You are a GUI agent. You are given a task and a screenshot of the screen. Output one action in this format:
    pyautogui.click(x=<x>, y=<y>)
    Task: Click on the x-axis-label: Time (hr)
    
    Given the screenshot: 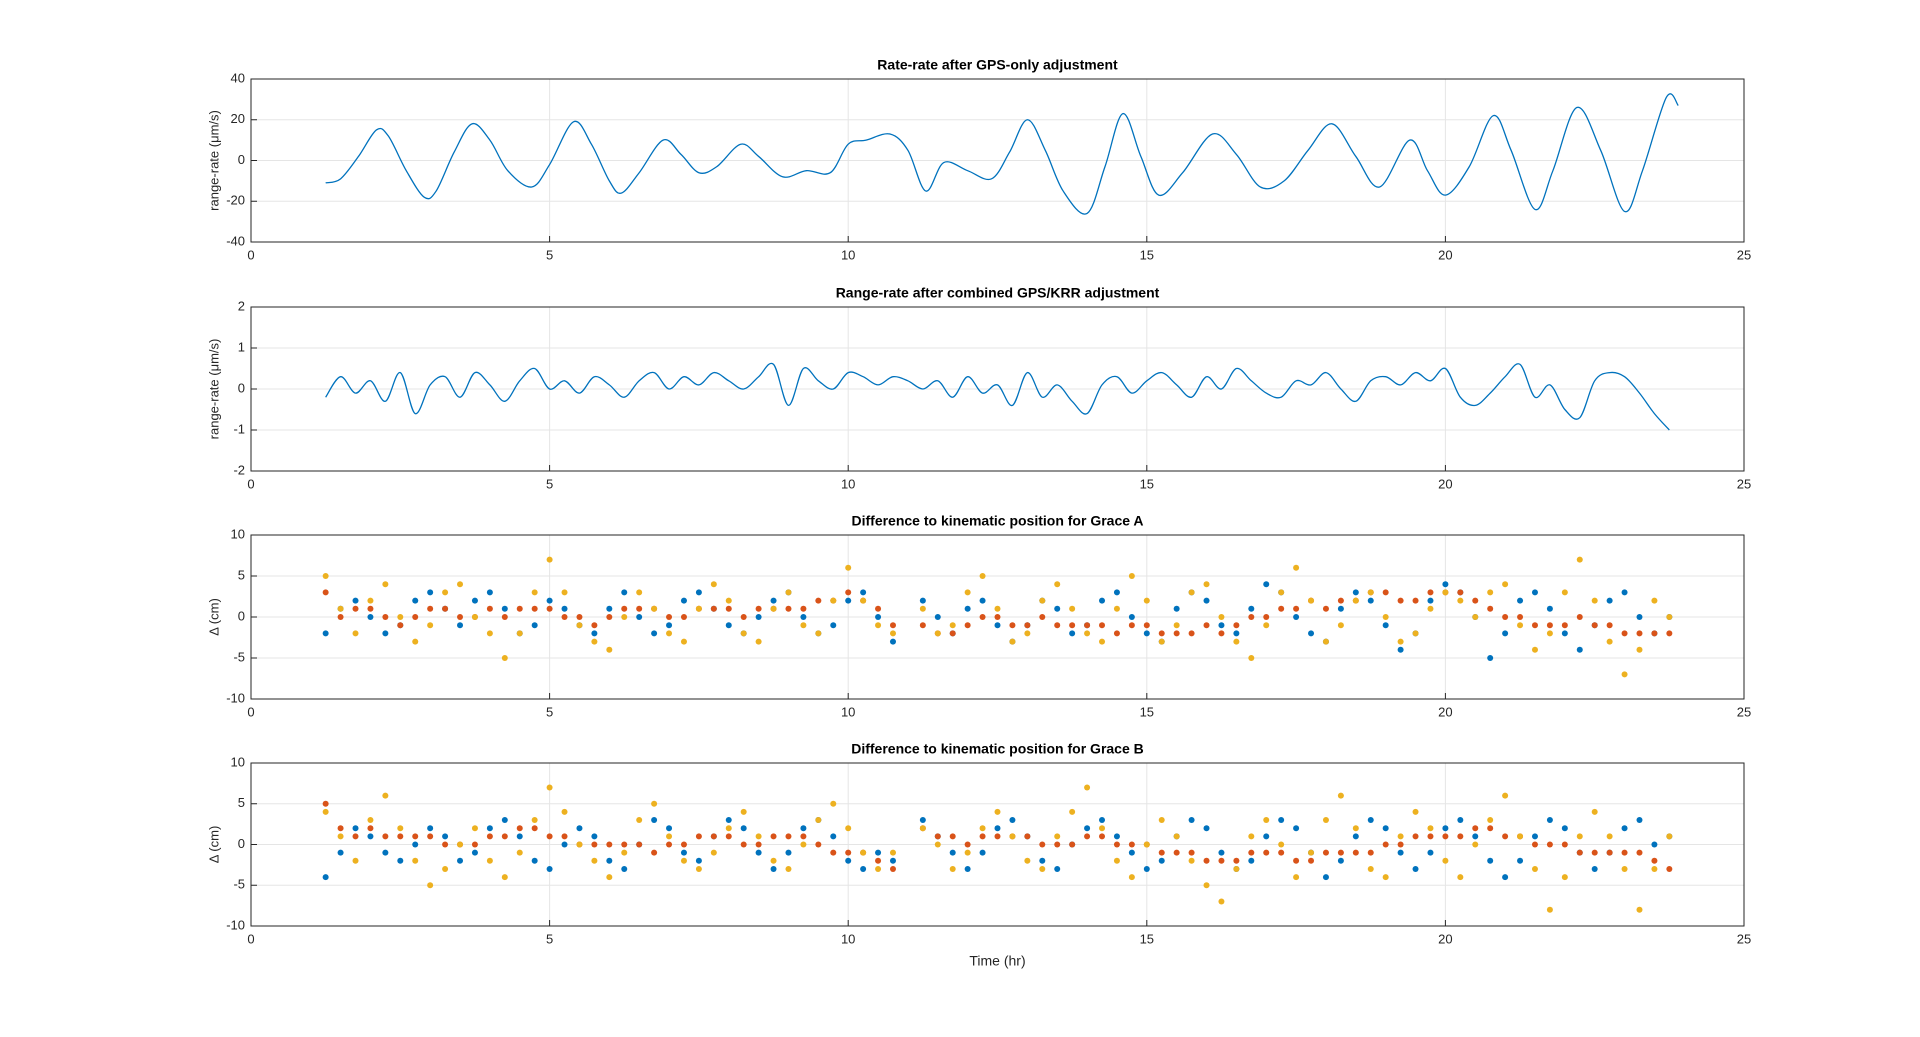 What is the action you would take?
    pyautogui.click(x=997, y=961)
    